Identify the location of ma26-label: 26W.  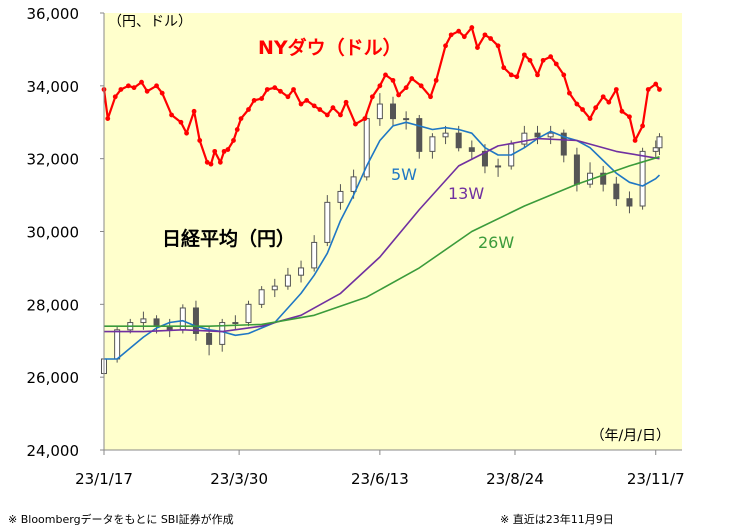
(496, 242).